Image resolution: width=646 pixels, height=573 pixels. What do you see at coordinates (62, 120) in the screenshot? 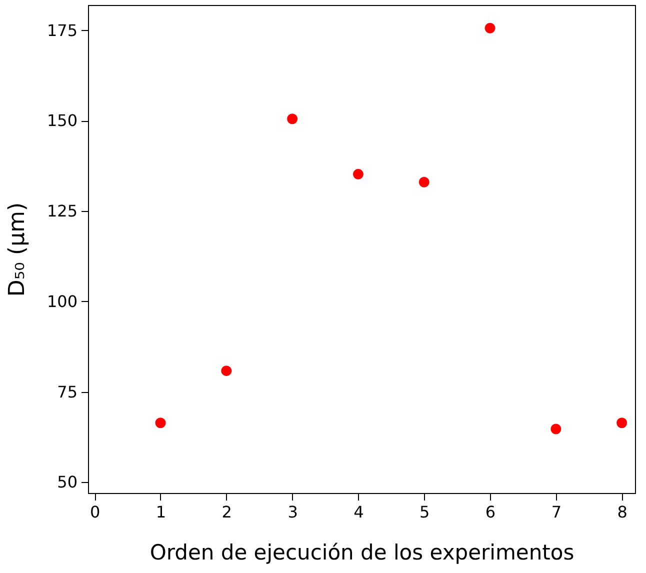
I see `y-tick-label: 150` at bounding box center [62, 120].